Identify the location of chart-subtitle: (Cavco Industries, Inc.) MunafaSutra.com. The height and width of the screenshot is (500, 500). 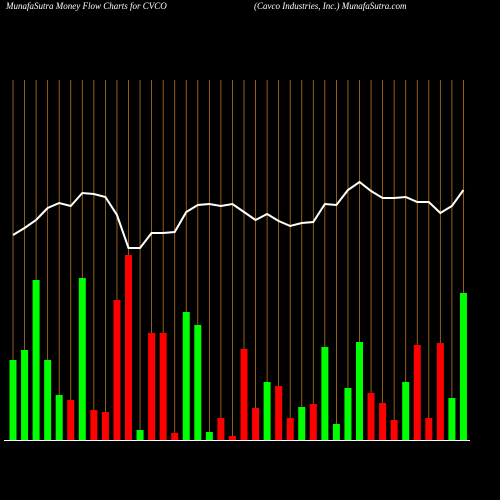
(330, 6).